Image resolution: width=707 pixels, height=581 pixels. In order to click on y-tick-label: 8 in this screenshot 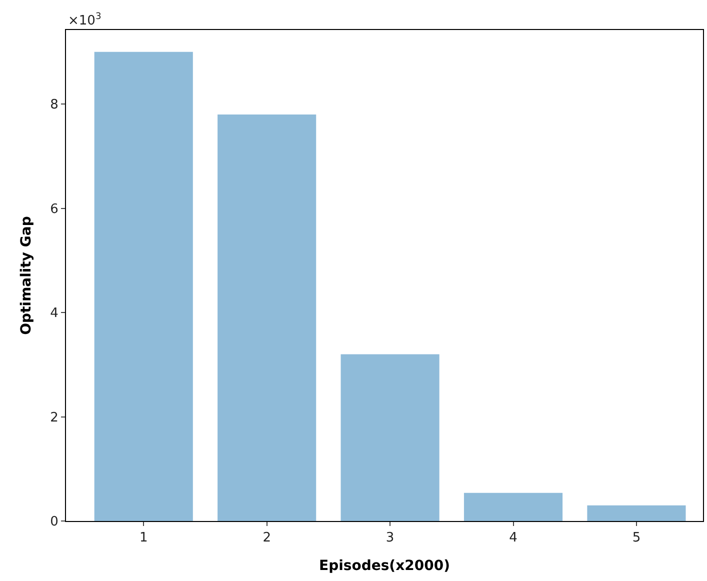, I will do `click(54, 105)`.